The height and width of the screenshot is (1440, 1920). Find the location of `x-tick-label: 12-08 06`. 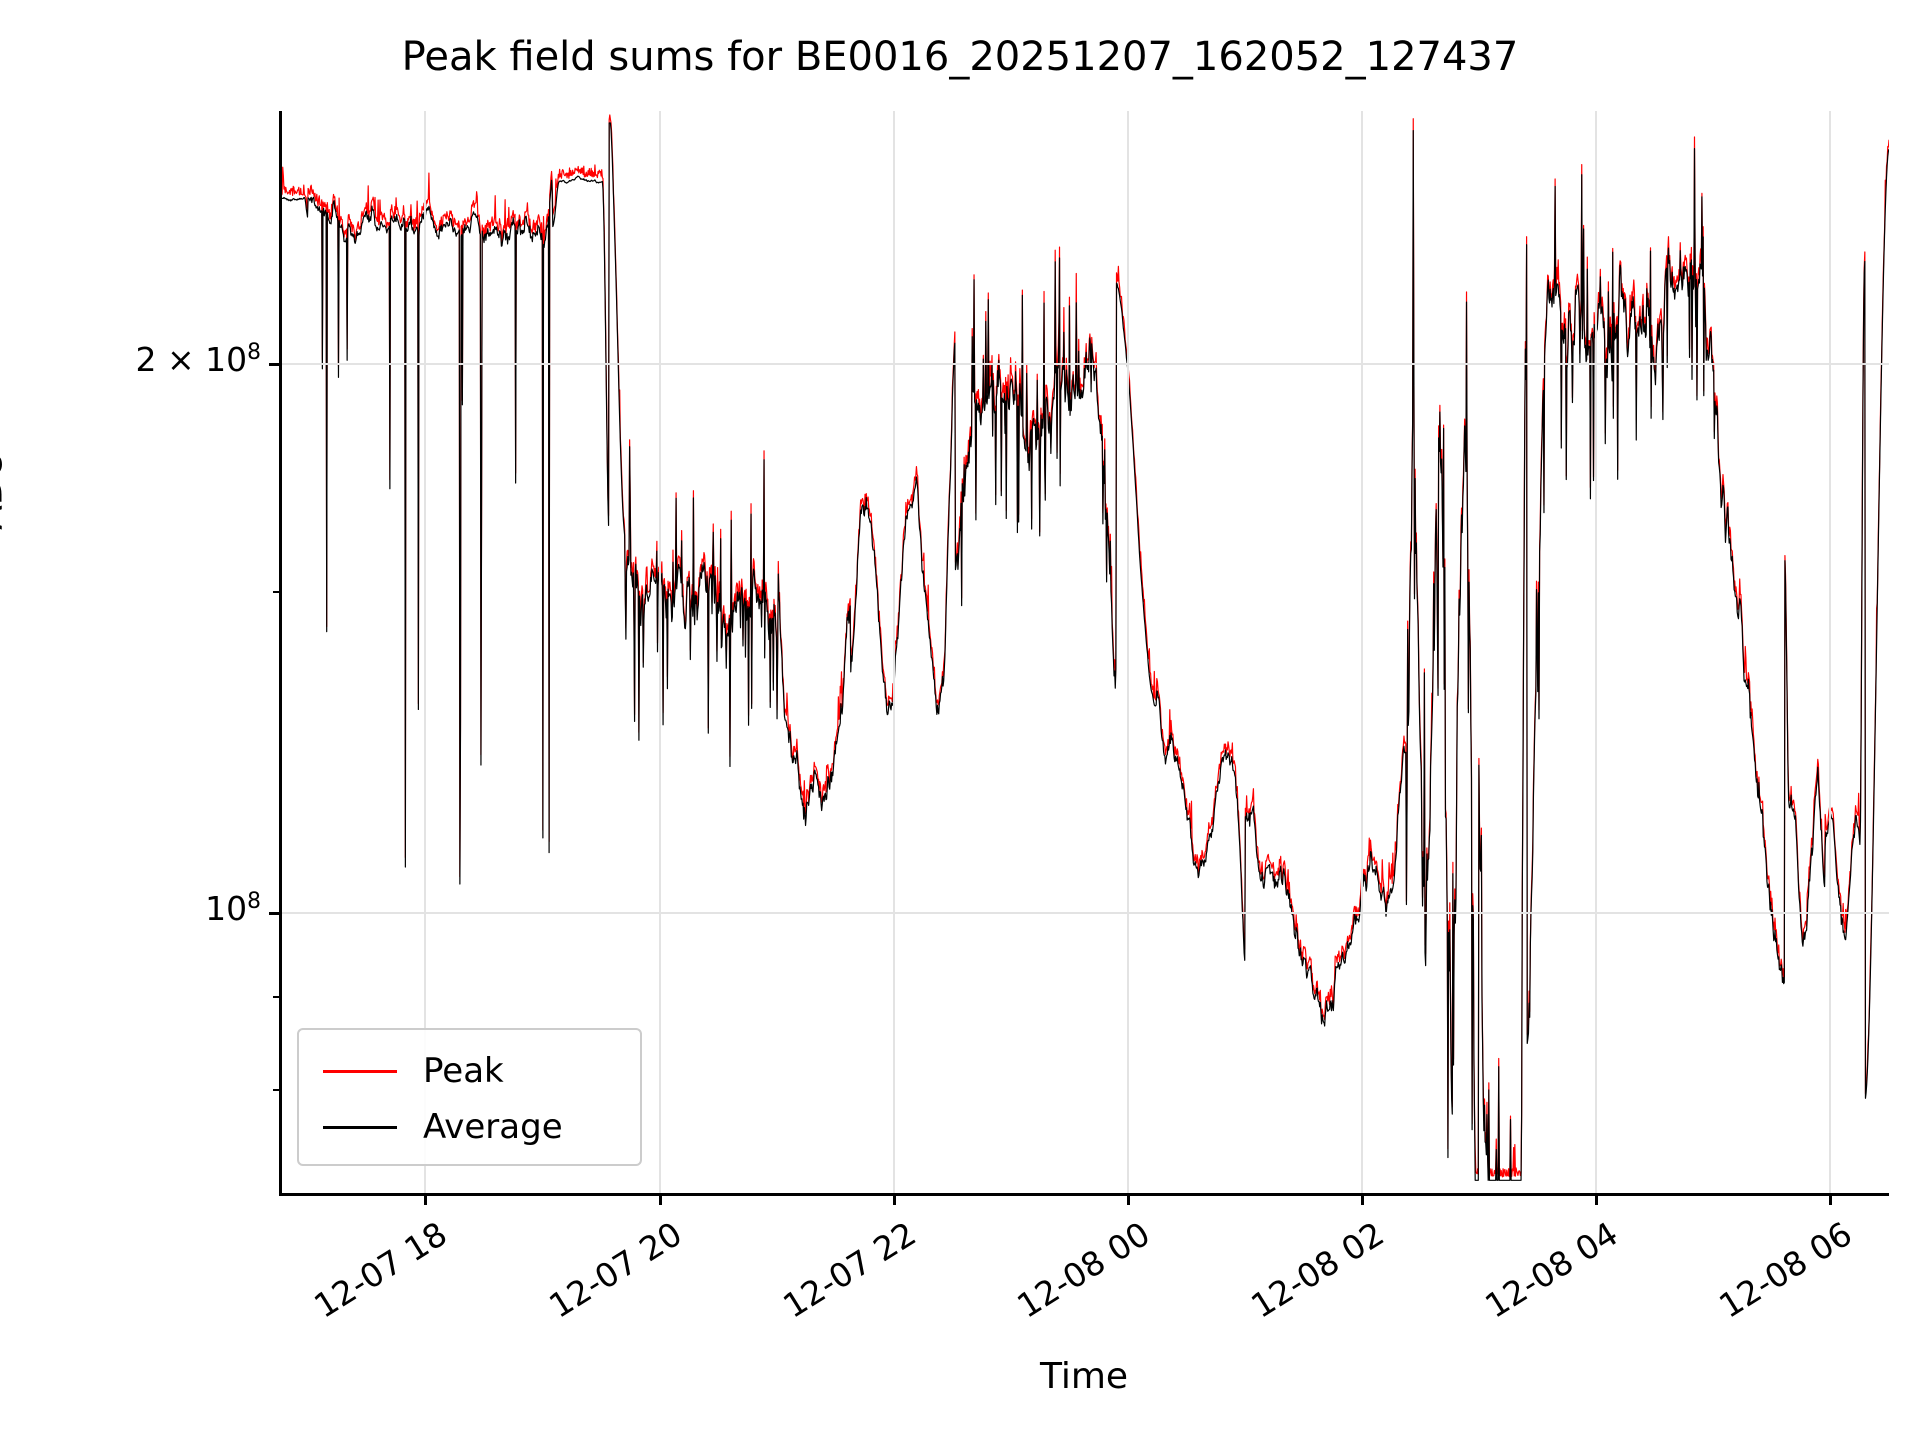

x-tick-label: 12-08 06 is located at coordinates (1786, 1270).